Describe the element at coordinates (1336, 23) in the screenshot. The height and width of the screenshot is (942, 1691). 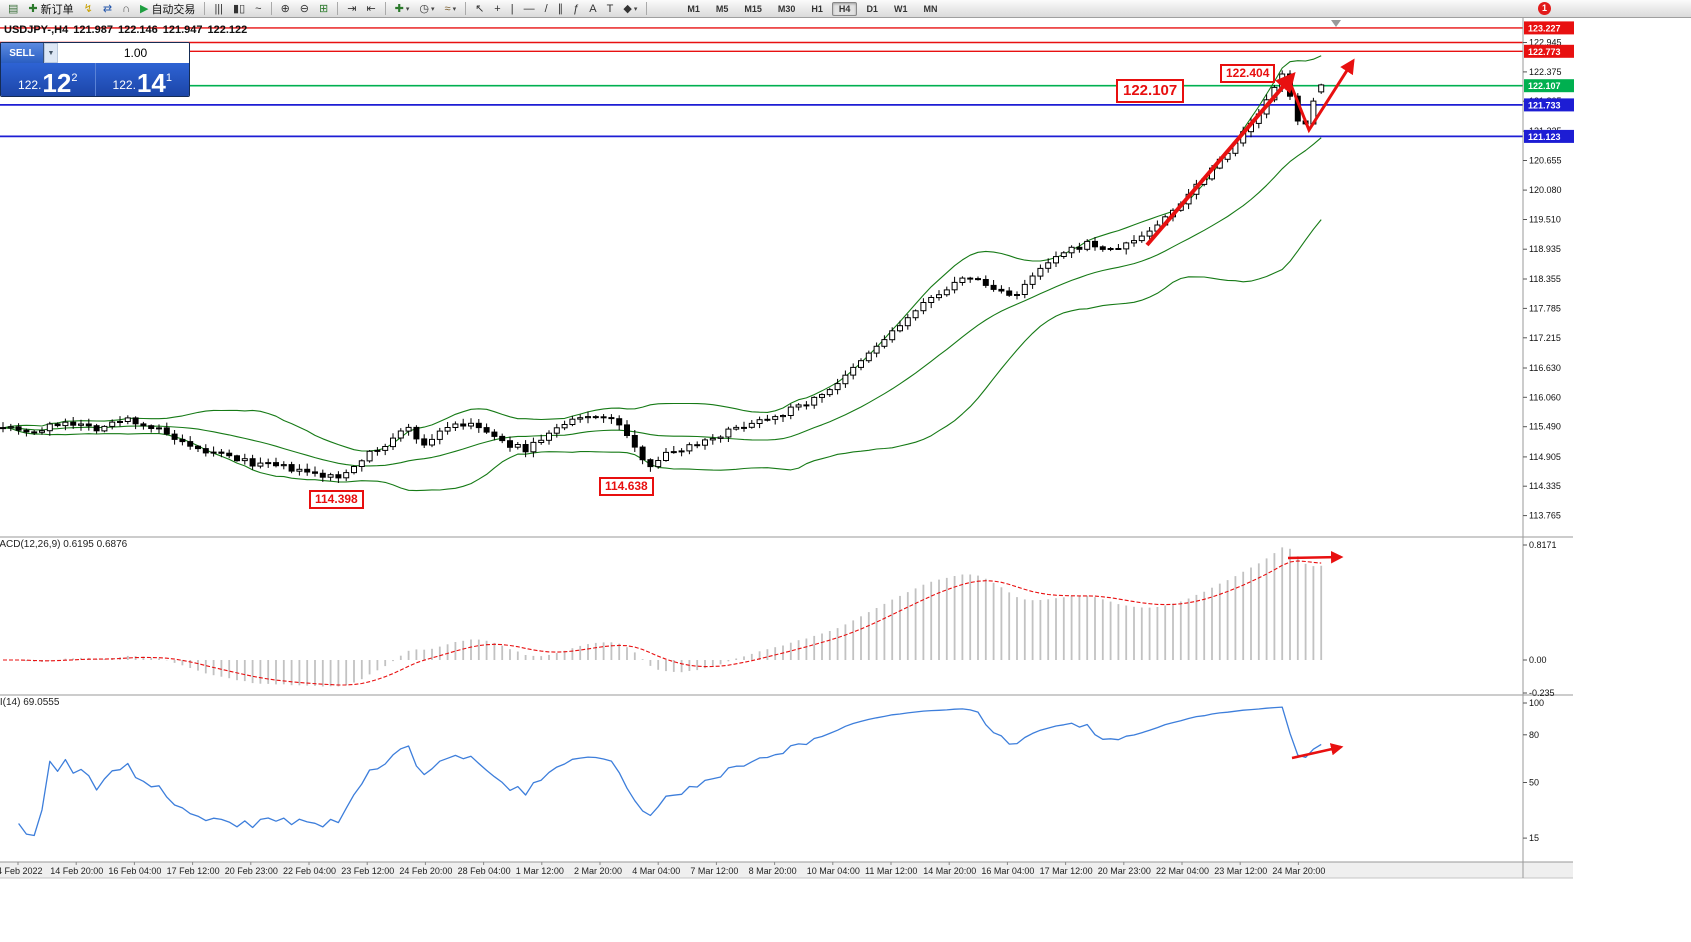
I see `chart-shift-marker` at that location.